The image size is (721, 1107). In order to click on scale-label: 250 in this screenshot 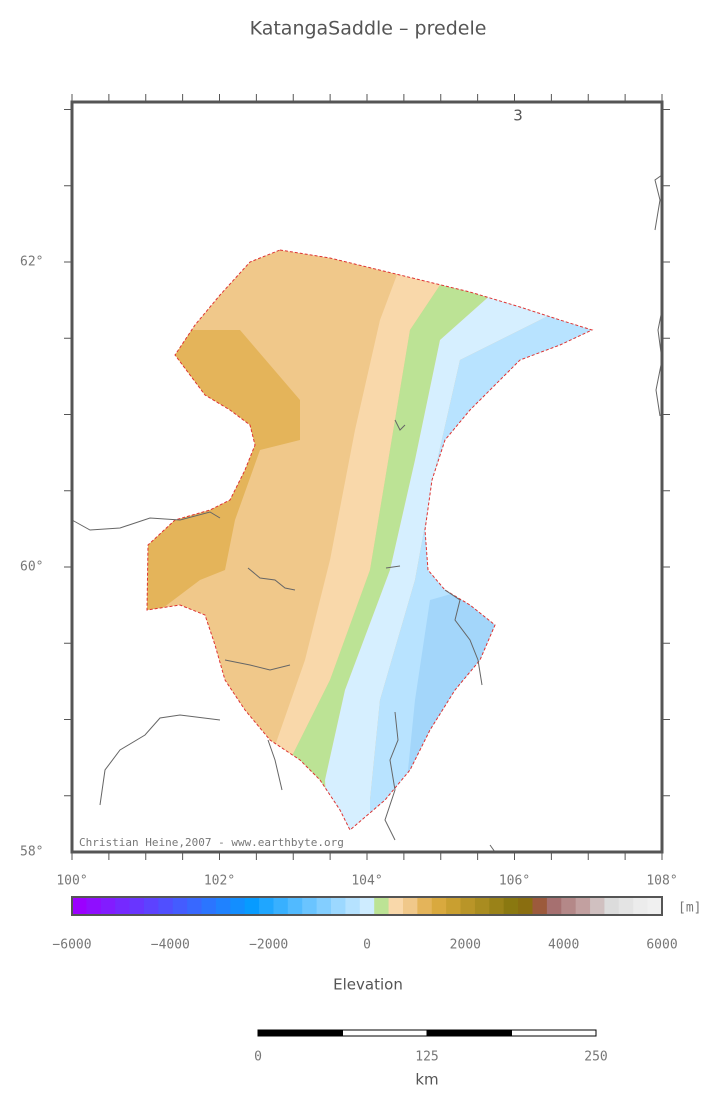, I will do `click(595, 1057)`.